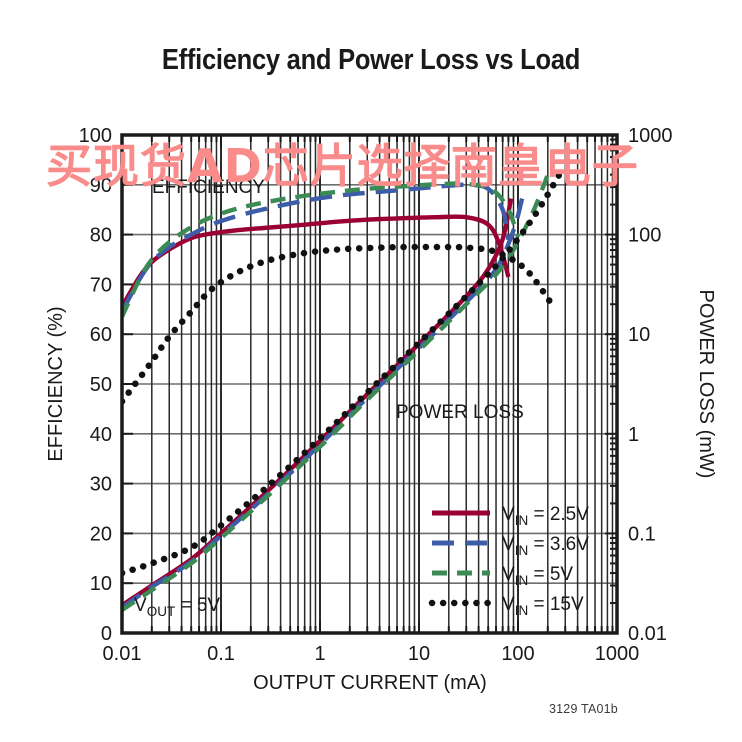  What do you see at coordinates (106, 634) in the screenshot?
I see `y-tick-label: 0` at bounding box center [106, 634].